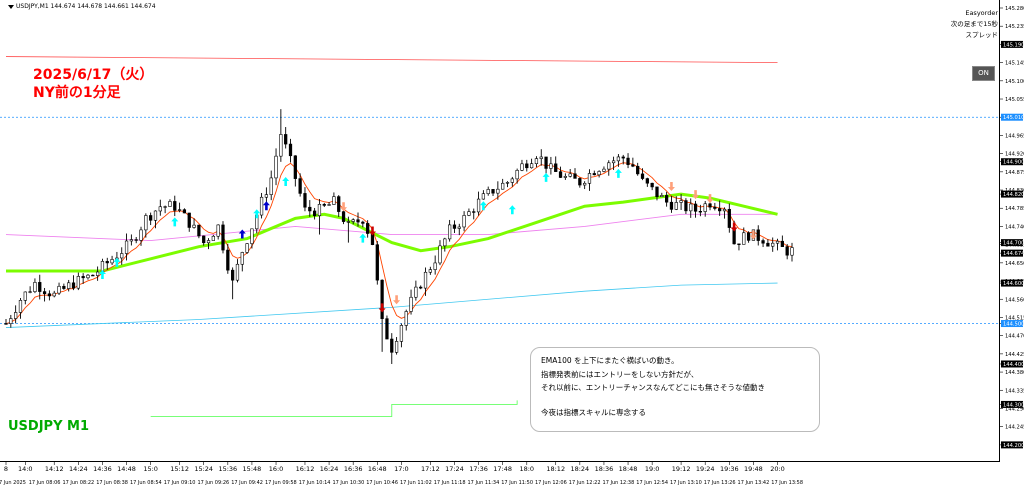 This screenshot has width=1024, height=490. Describe the element at coordinates (604, 469) in the screenshot. I see `time-tick-label: 18:36` at that location.